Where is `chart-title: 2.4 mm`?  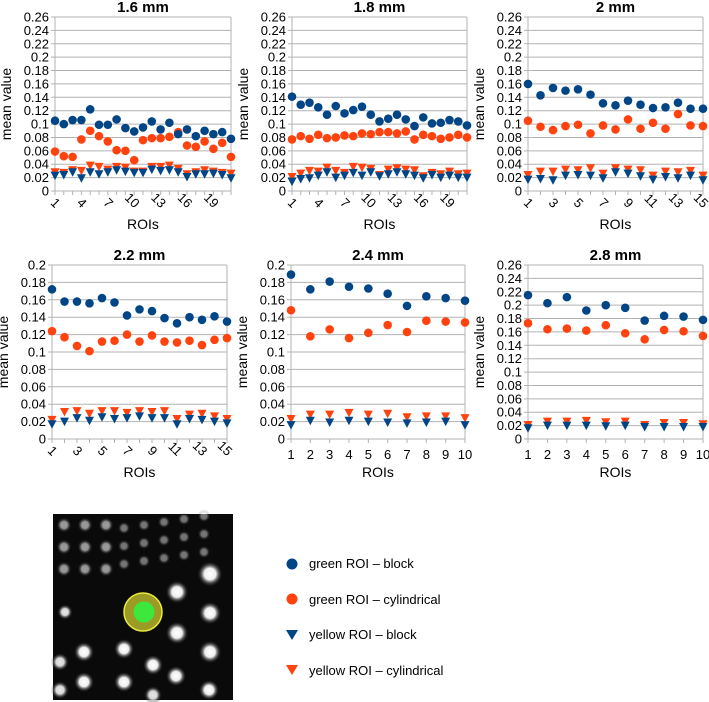 chart-title: 2.4 mm is located at coordinates (378, 255).